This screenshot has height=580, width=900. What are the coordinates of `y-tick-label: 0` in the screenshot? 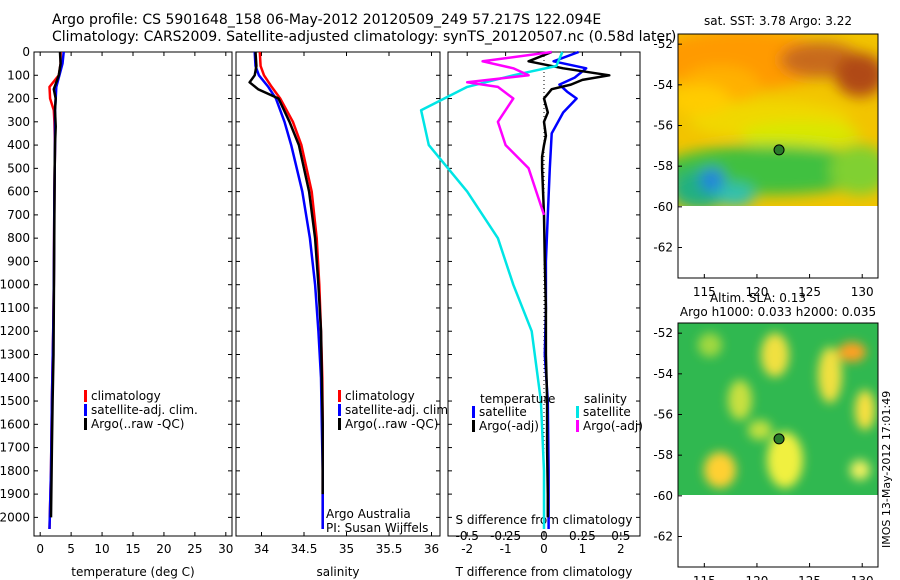 It's located at (26, 52).